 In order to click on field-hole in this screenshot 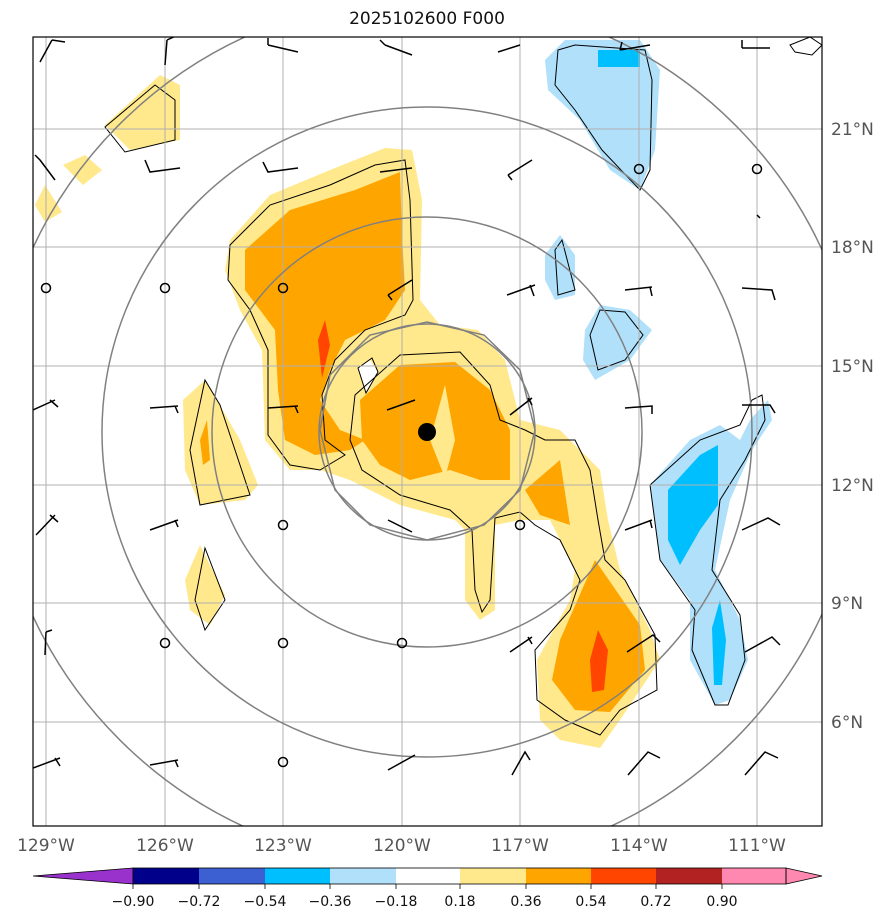, I will do `click(368, 376)`.